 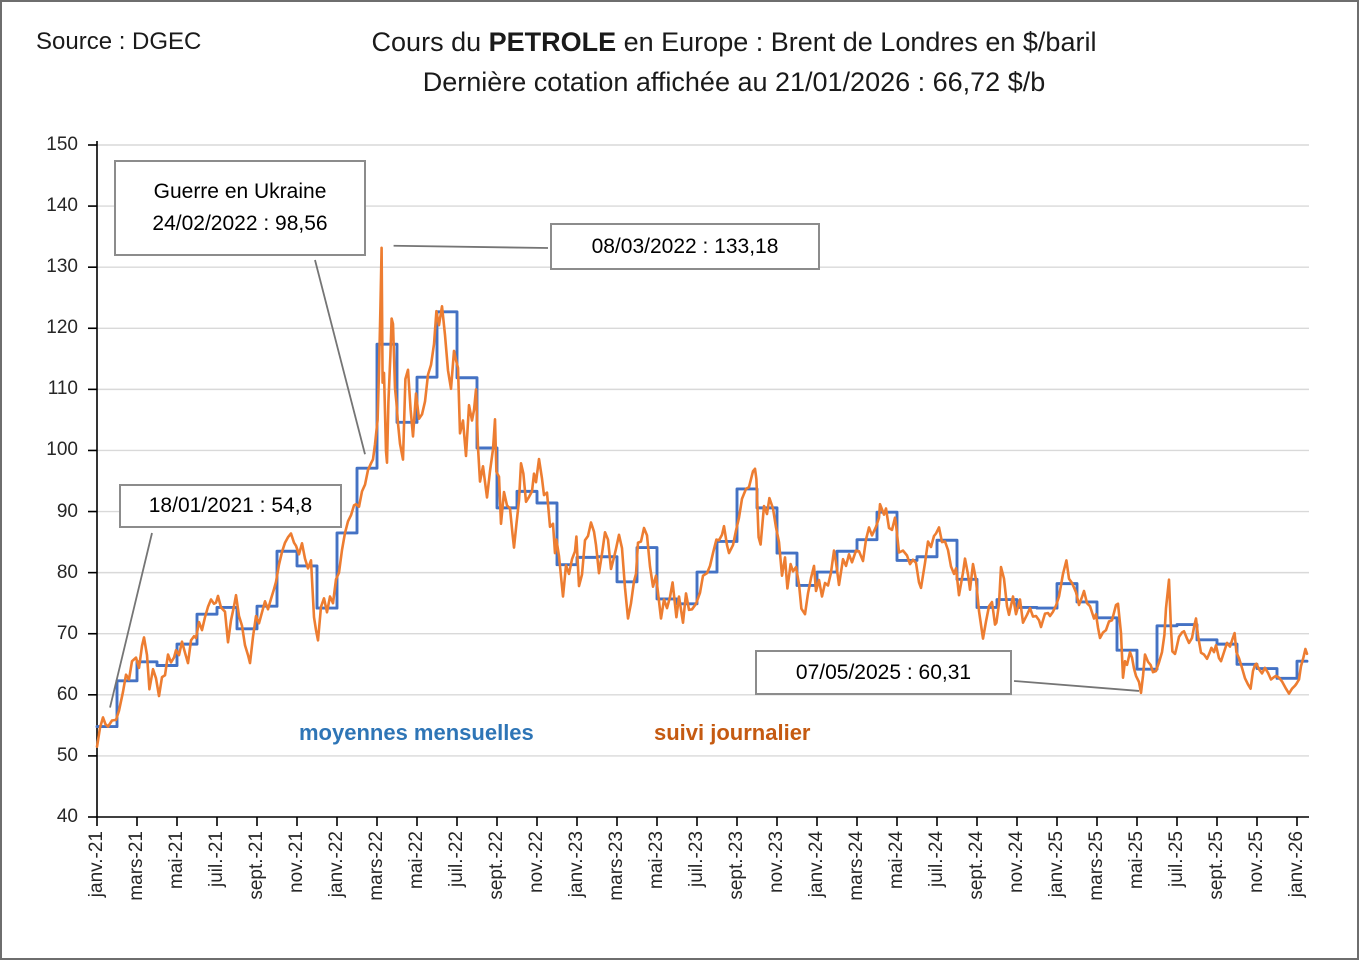 What do you see at coordinates (67, 694) in the screenshot?
I see `y-axis-tick-label: 60` at bounding box center [67, 694].